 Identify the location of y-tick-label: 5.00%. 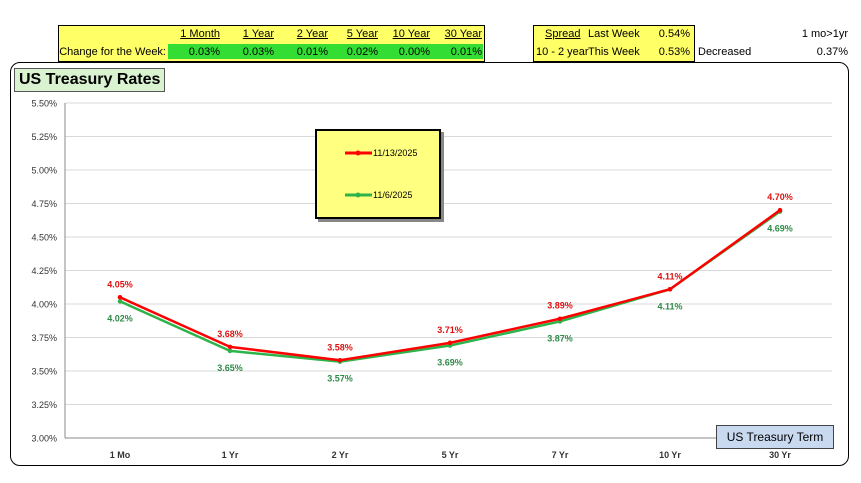
(44, 171).